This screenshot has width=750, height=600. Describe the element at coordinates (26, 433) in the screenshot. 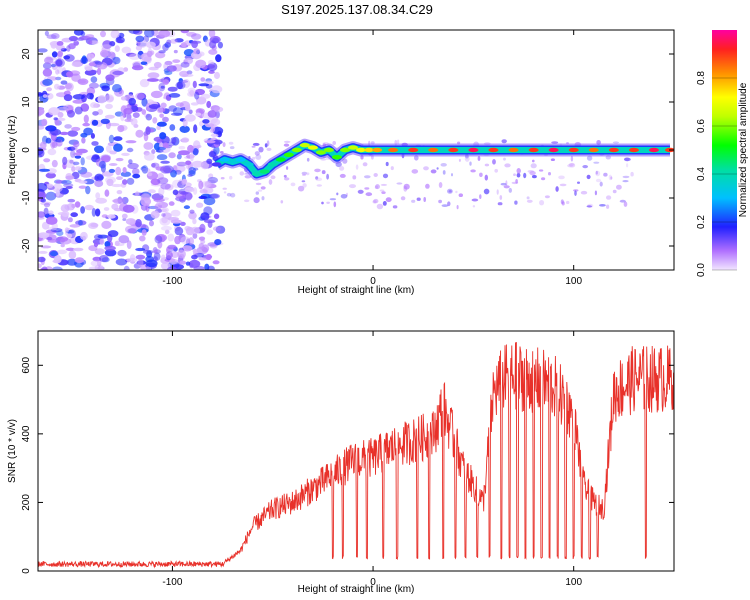

I see `y-tick-label: 400` at that location.